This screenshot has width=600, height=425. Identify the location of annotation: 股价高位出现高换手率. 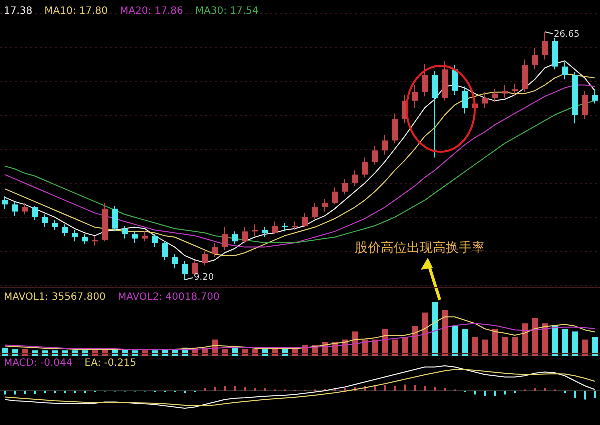
(420, 248).